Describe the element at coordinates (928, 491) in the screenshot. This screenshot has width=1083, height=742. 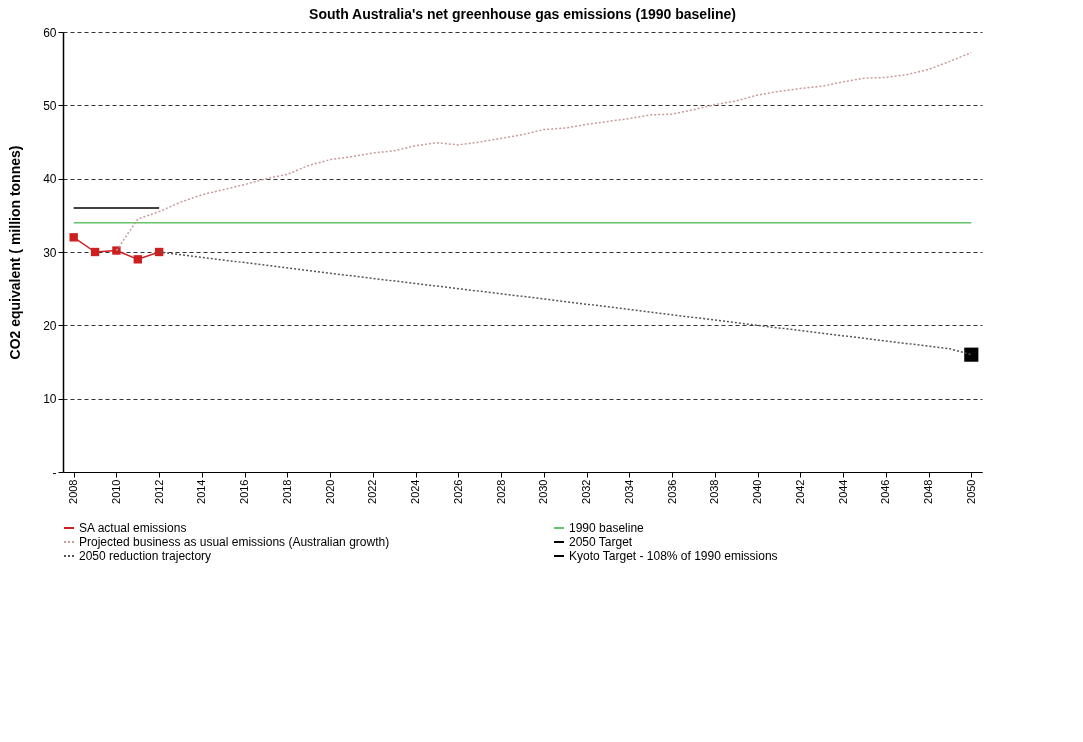
I see `x-tick-label: 2048` at that location.